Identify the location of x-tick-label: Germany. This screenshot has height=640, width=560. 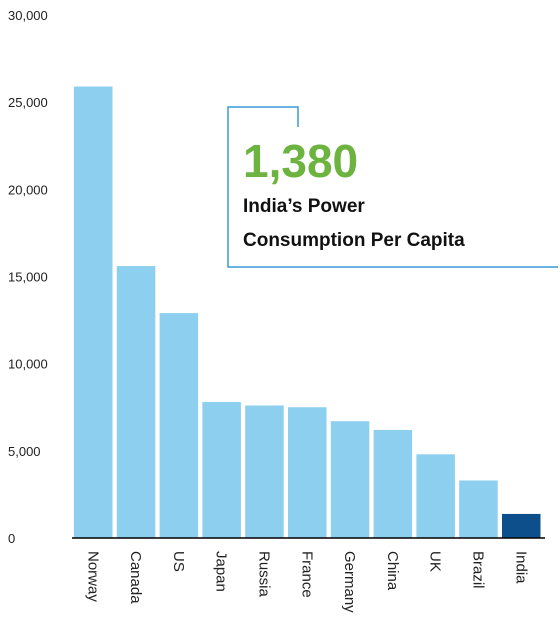
(349, 582).